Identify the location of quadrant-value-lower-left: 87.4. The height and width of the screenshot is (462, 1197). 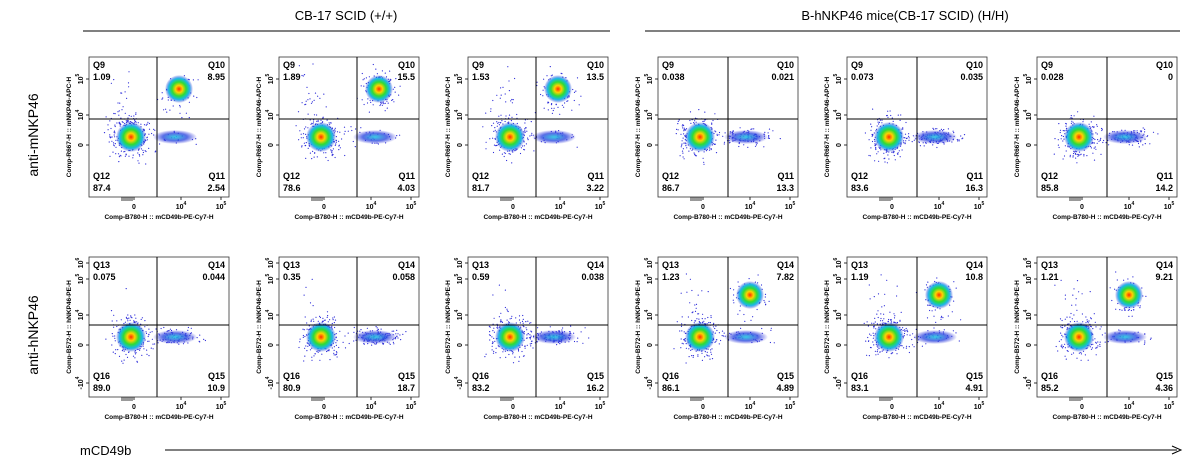
(102, 188).